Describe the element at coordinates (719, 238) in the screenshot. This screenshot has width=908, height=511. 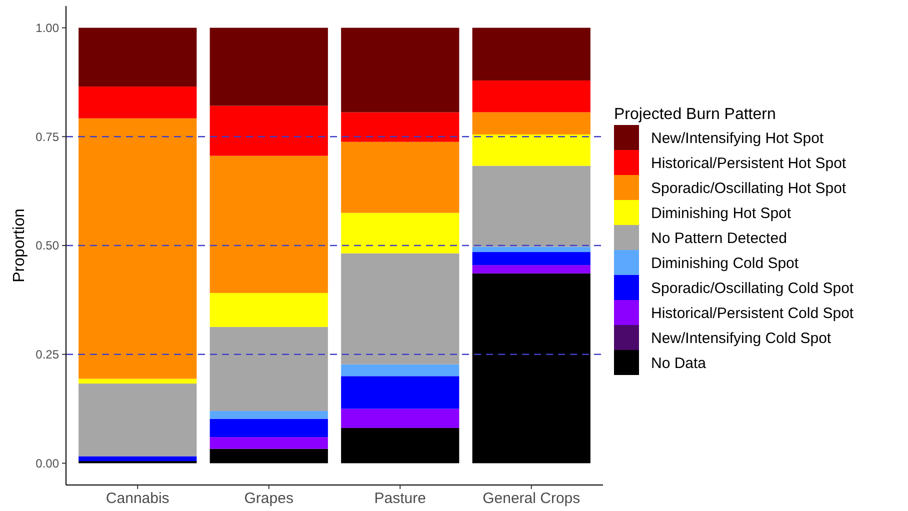
I see `legend-label: No Pattern Detected` at that location.